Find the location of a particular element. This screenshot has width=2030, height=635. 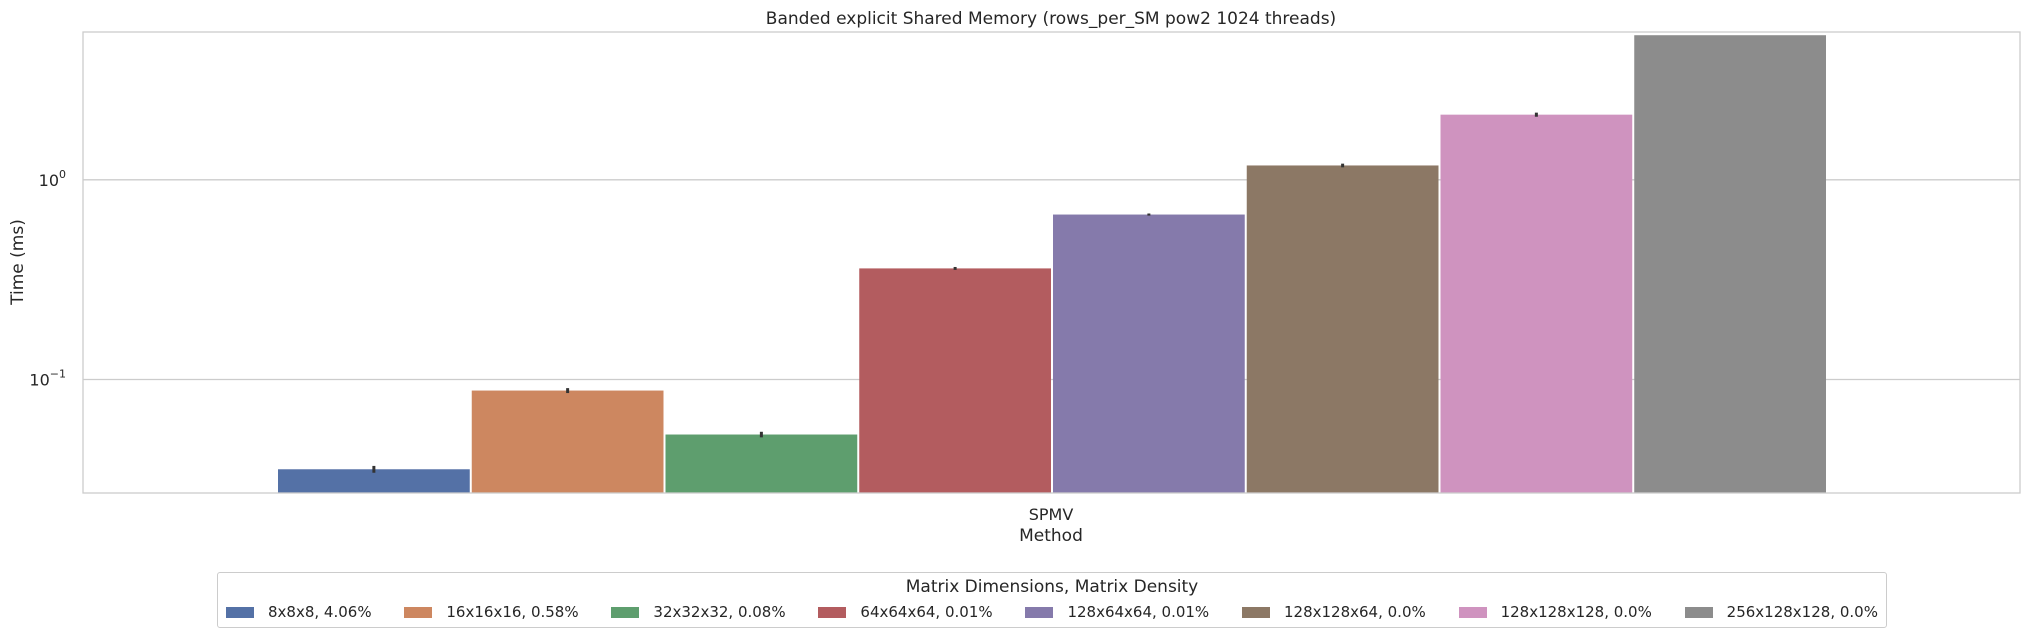

legend-item: 128x128x64, 0.0% is located at coordinates (1334, 612).